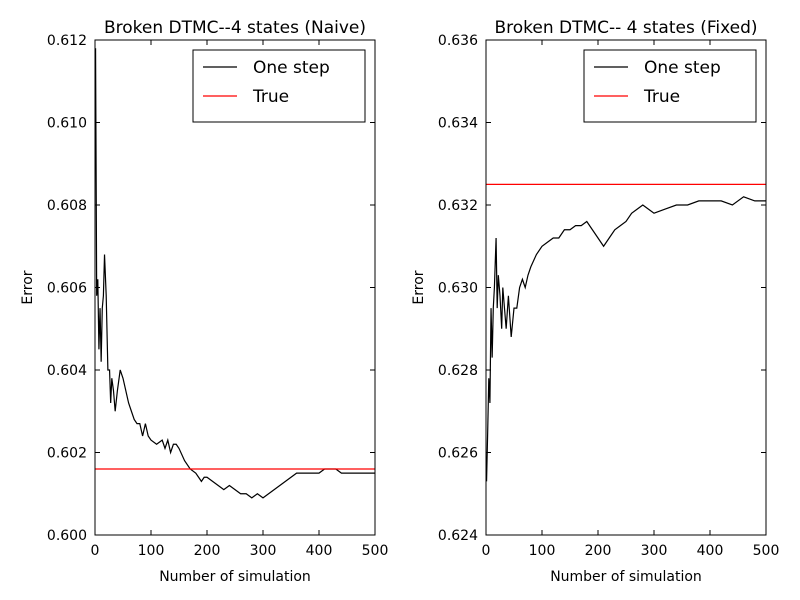  What do you see at coordinates (458, 124) in the screenshot?
I see `chart-1-ytick-label: 0.634` at bounding box center [458, 124].